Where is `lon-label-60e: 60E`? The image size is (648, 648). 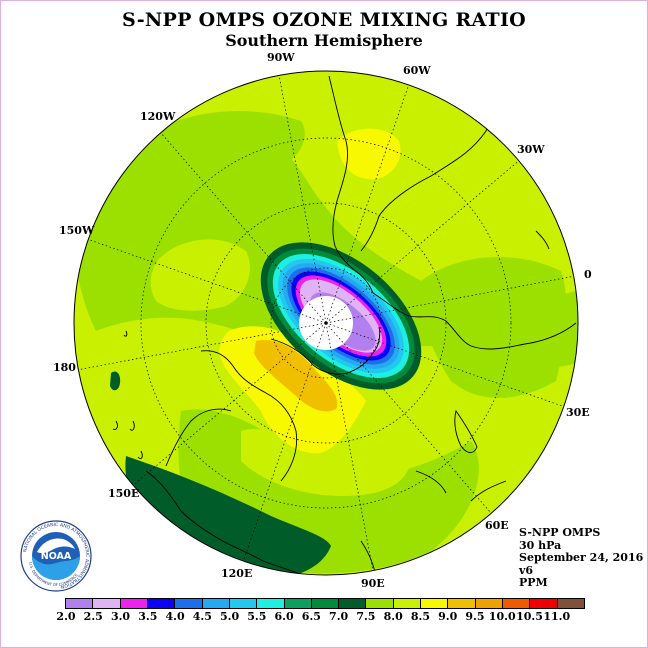
lon-label-60e: 60E is located at coordinates (497, 525).